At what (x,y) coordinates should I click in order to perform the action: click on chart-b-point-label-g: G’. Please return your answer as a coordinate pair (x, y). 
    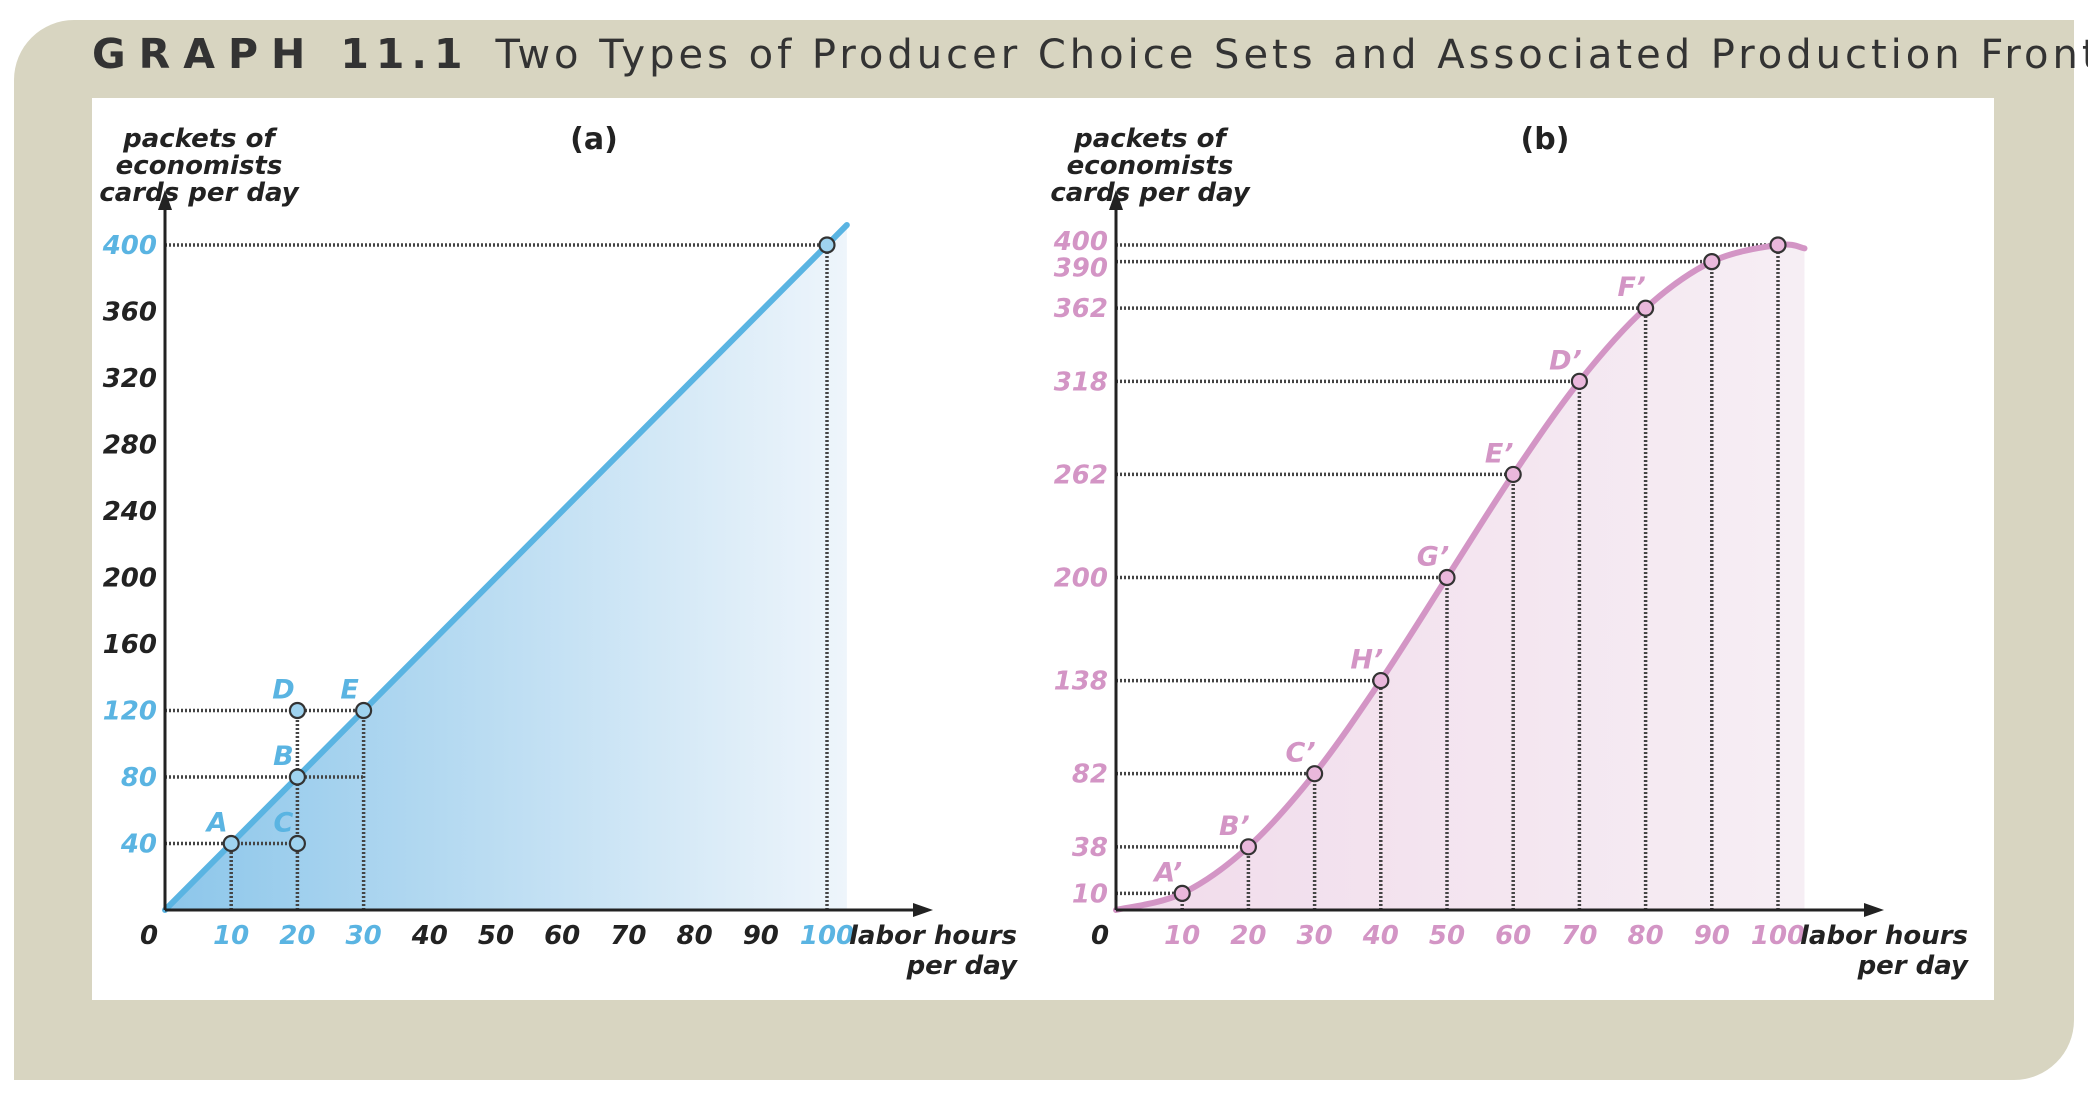
    Looking at the image, I should click on (1433, 557).